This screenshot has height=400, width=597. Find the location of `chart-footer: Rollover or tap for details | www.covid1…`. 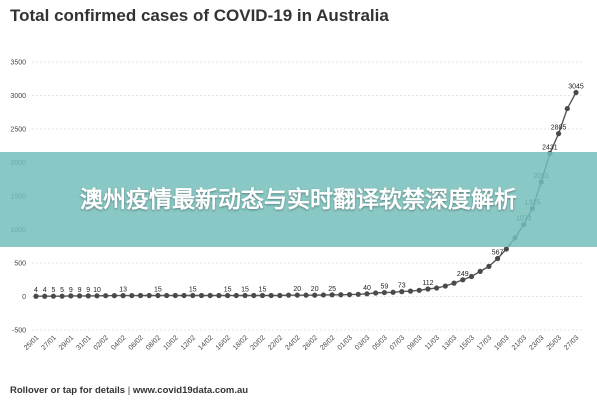

chart-footer: Rollover or tap for details | www.covid1… is located at coordinates (129, 390).